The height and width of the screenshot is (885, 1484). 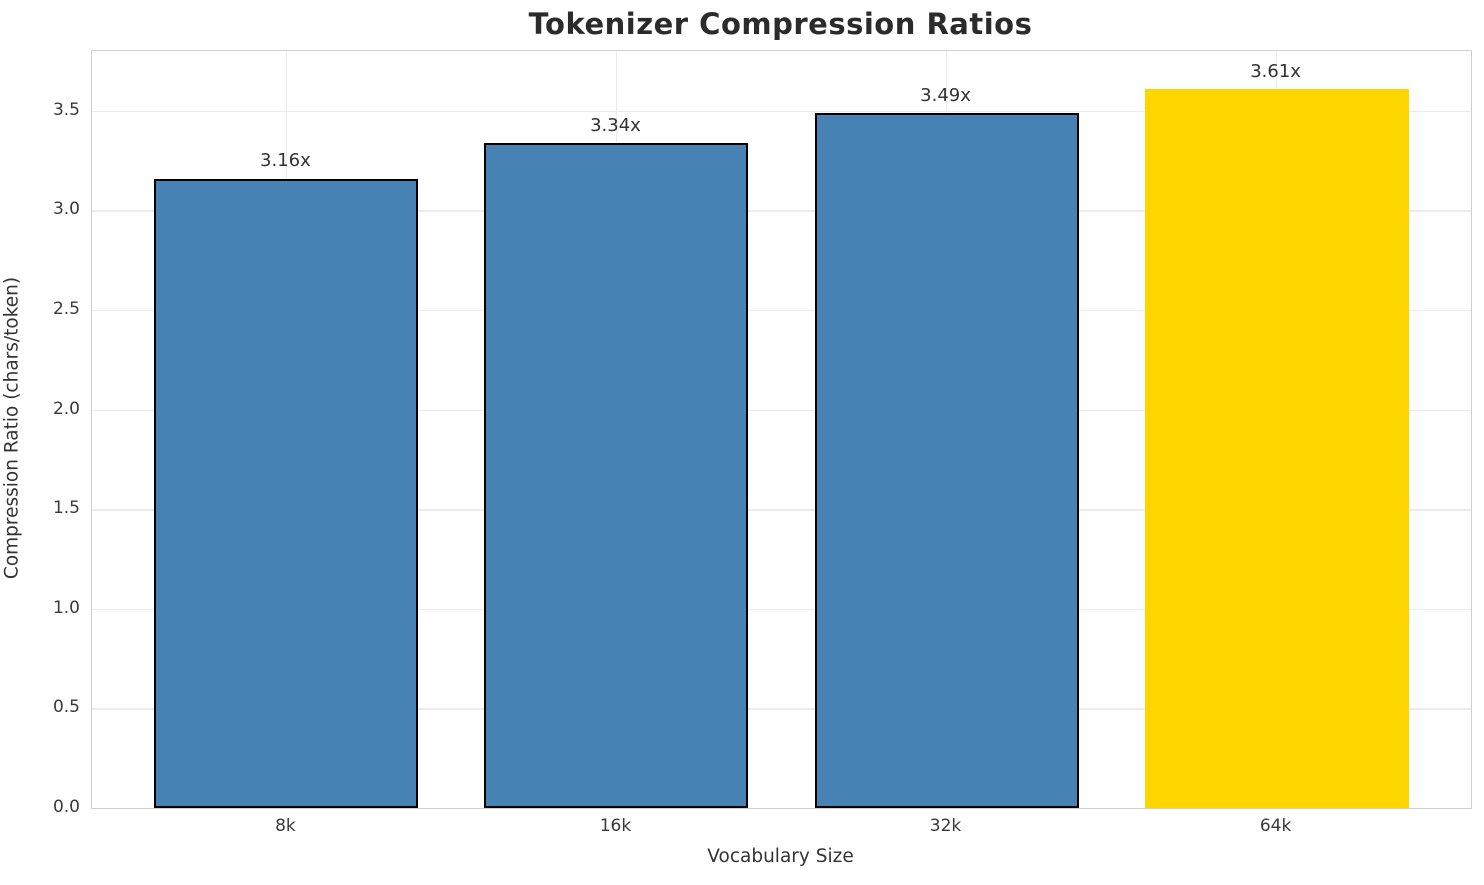 I want to click on y-tick-2.5: 2.5, so click(x=66, y=308).